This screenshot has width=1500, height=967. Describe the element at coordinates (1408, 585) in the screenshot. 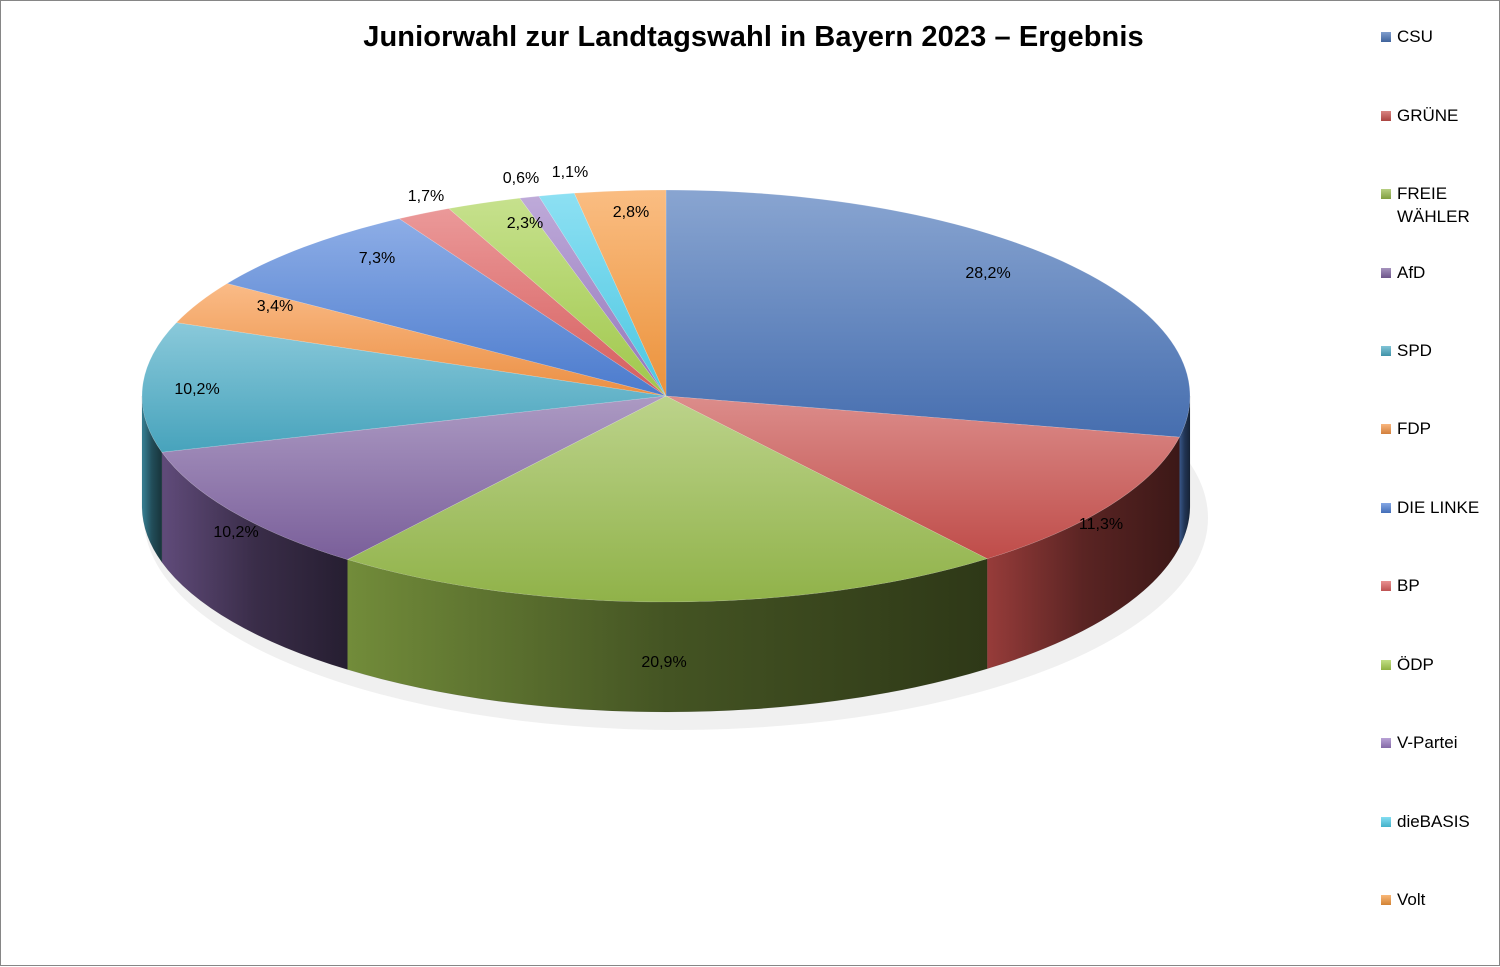

I see `legend-label: BP` at that location.